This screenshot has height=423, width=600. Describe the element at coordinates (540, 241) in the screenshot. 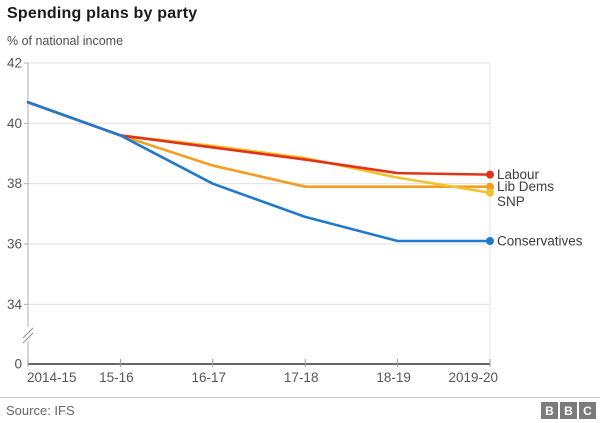

I see `legend-label-conservatives: Conservatives` at that location.